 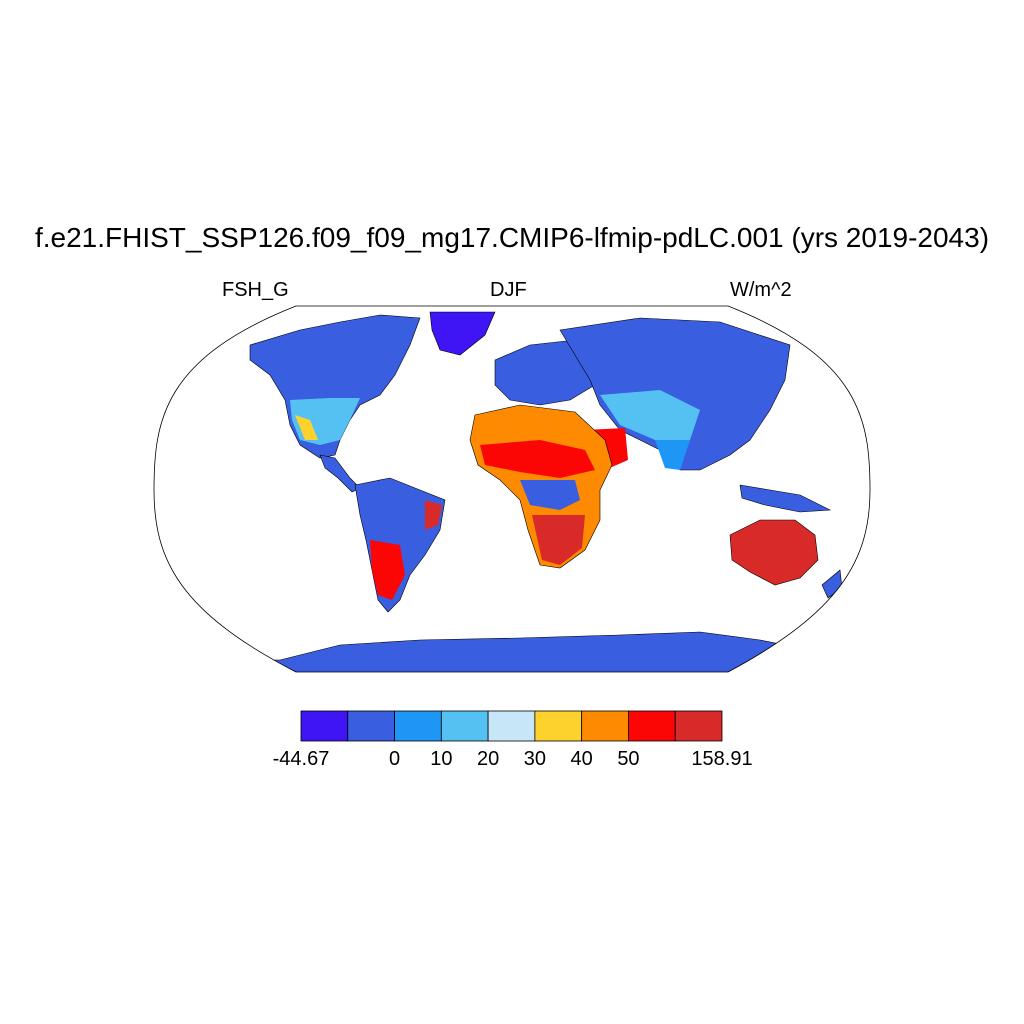 I want to click on colorbar-tick-label: 50, so click(x=628, y=759).